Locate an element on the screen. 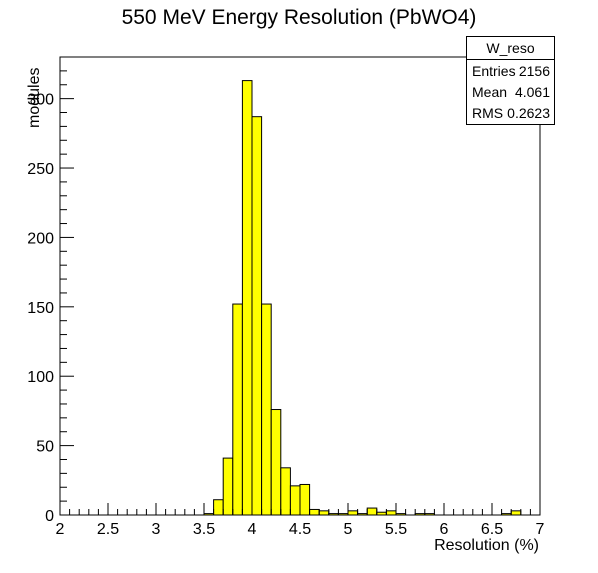 This screenshot has height=573, width=598. x-tick-label: 3.5 is located at coordinates (204, 529).